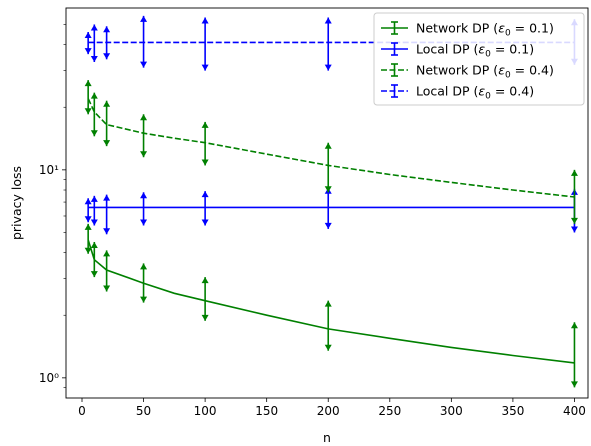  Describe the element at coordinates (16, 203) in the screenshot. I see `y-axis-label: privacy loss` at that location.